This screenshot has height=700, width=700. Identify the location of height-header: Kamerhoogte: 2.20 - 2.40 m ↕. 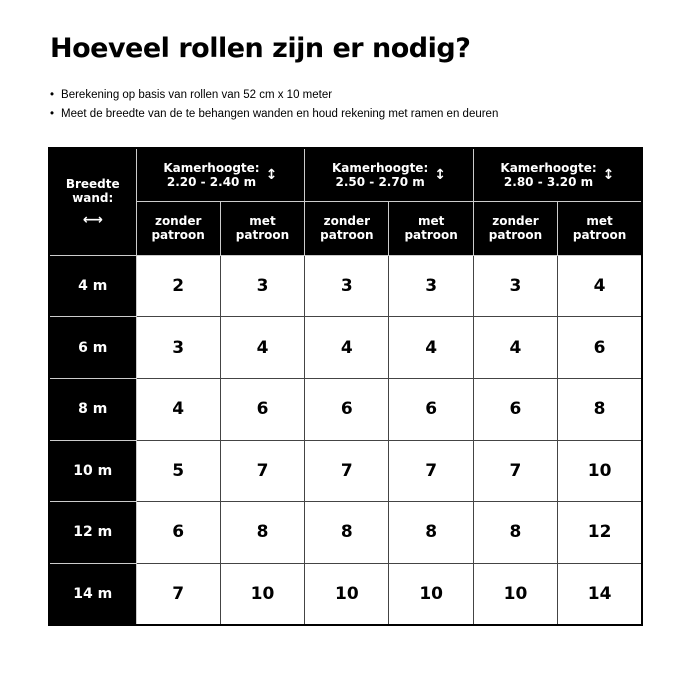
(220, 175).